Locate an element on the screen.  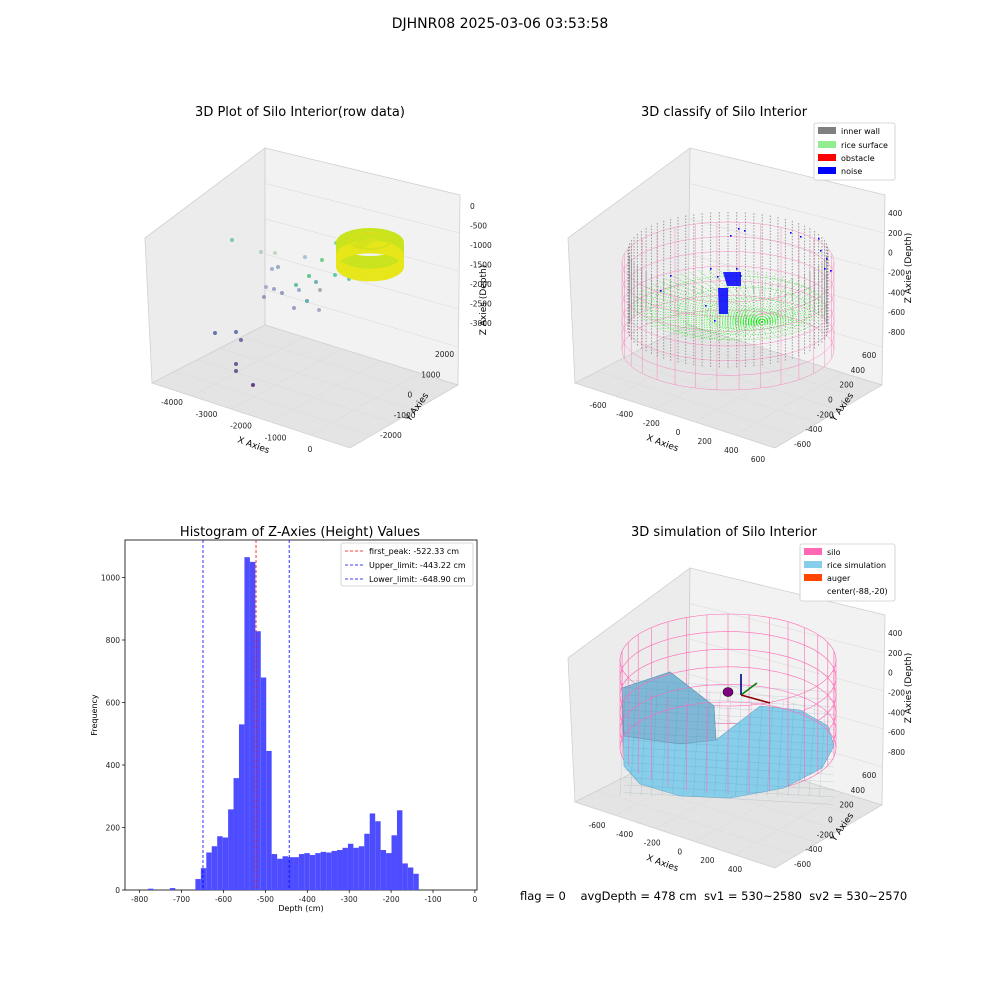
classify-z-axis-label: Z Axies (Depth) is located at coordinates (909, 268).